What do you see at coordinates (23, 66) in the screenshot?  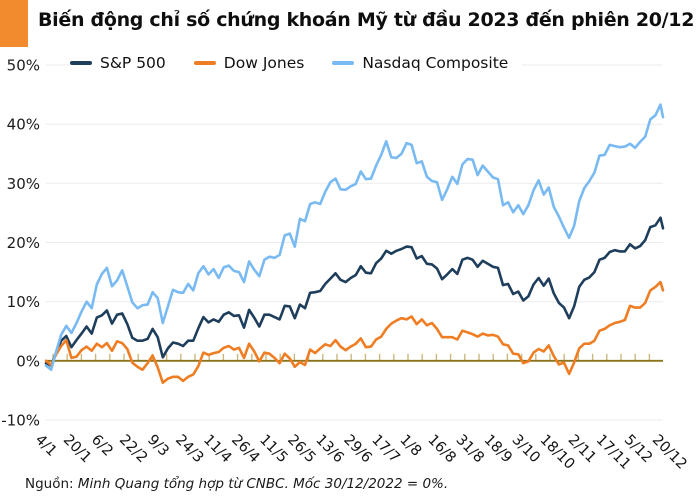 I see `y-axis-tick-label: 50%` at bounding box center [23, 66].